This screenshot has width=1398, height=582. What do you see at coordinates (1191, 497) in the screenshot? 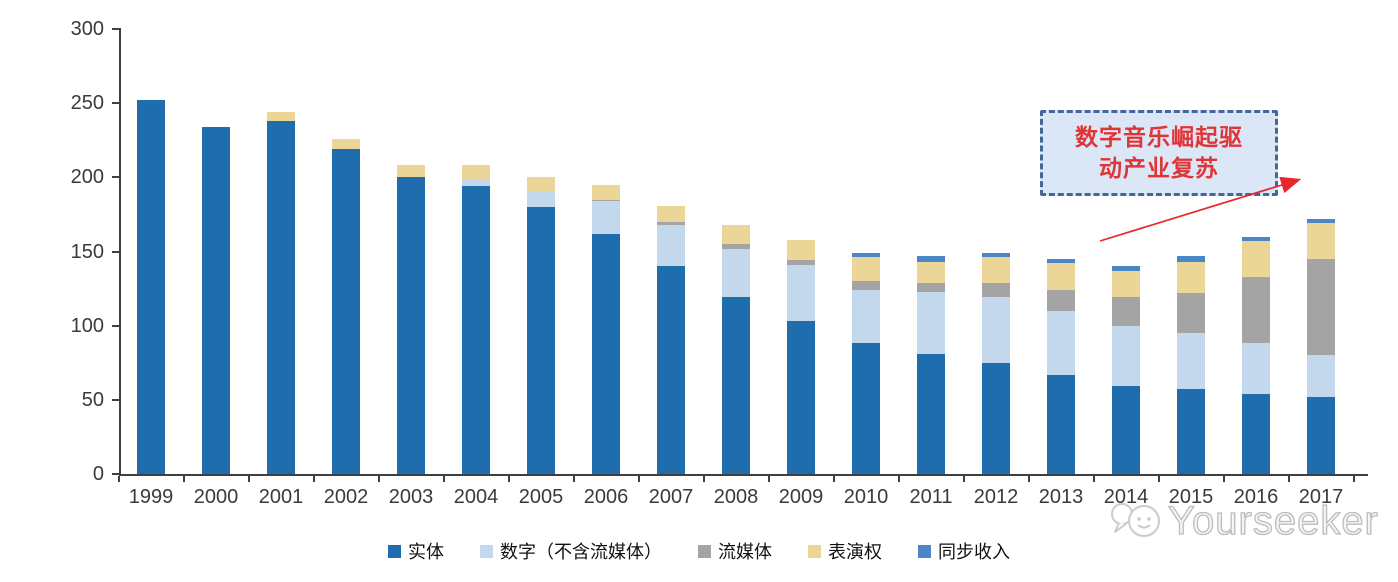
I see `x-tick-label: 2015` at bounding box center [1191, 497].